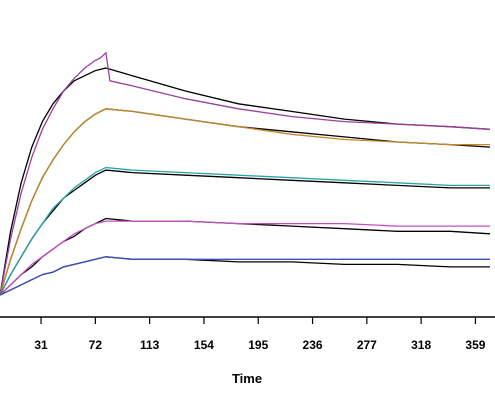  What do you see at coordinates (313, 345) in the screenshot?
I see `x-tick-label-236: 236` at bounding box center [313, 345].